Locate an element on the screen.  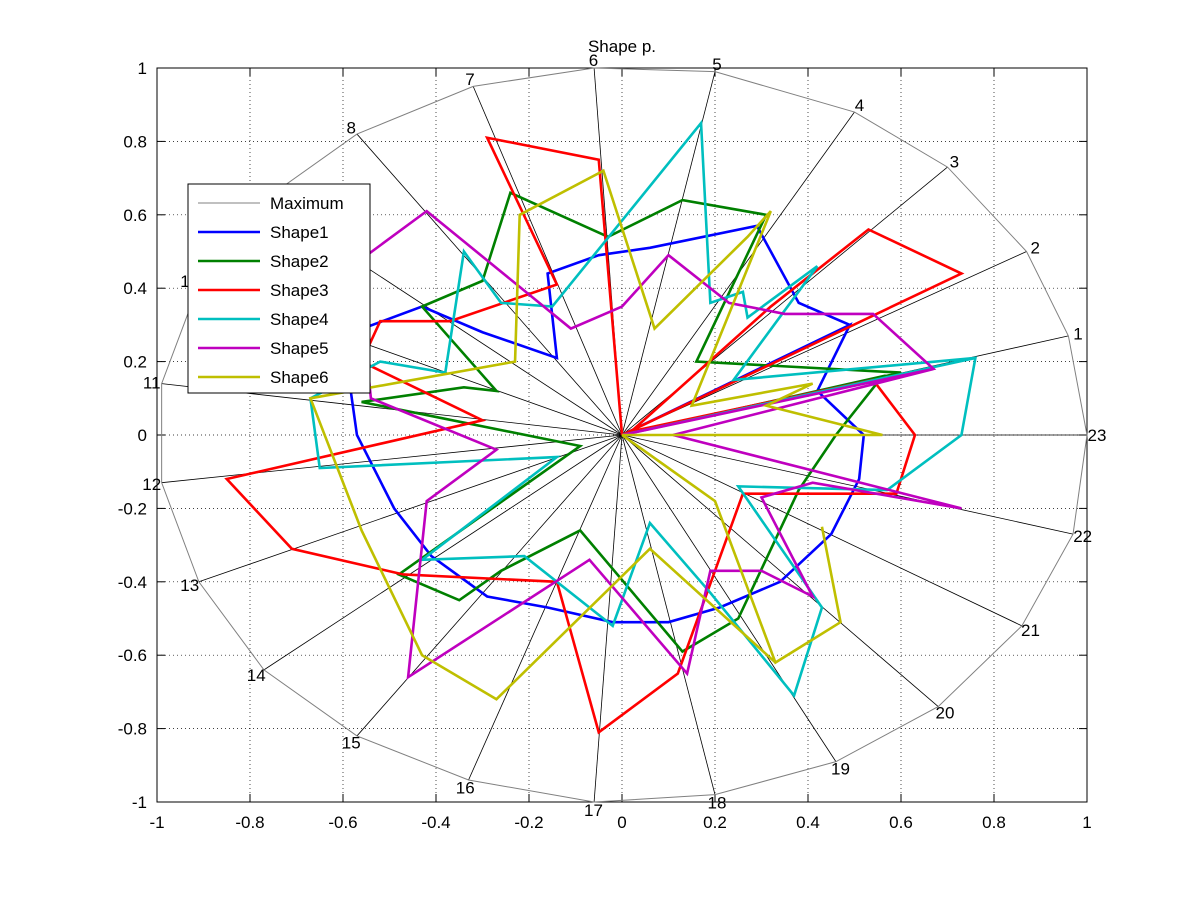
x-tick-label: 1 is located at coordinates (1086, 822).